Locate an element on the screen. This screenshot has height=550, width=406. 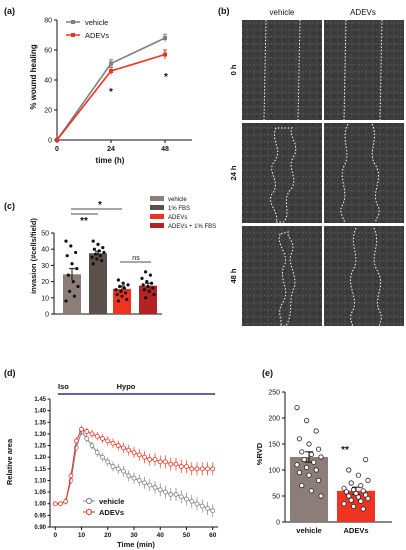
panel-c-ytick-label: 0 is located at coordinates (47, 315).